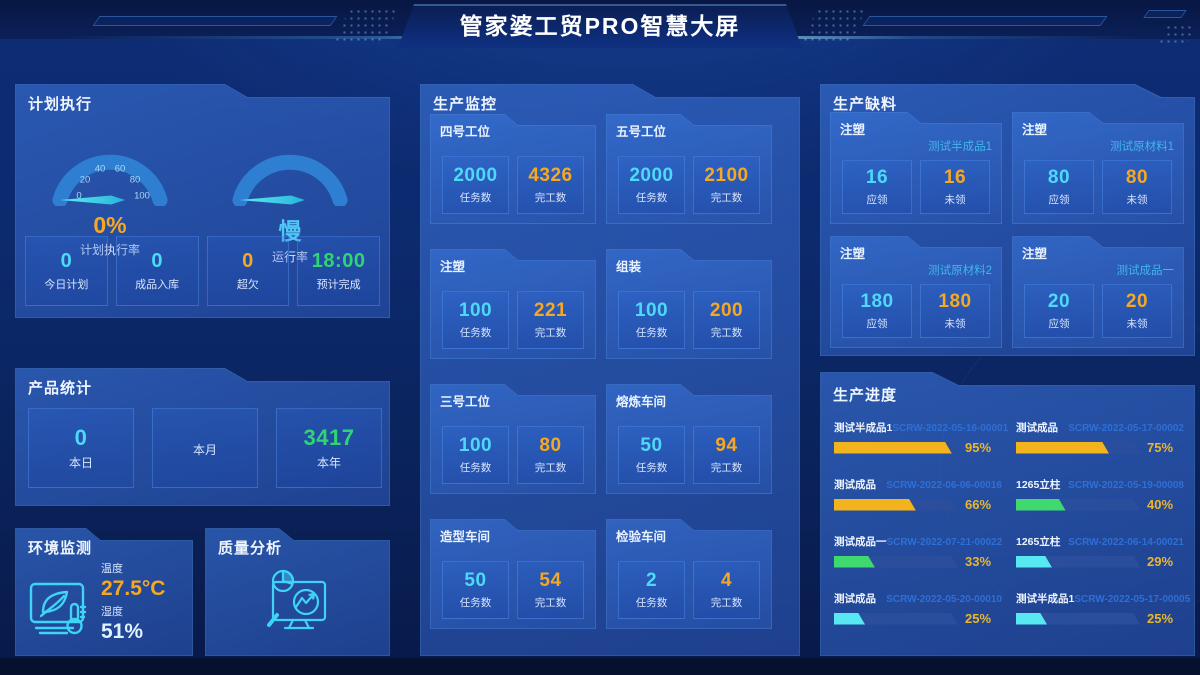  I want to click on stat-value: 0, so click(157, 261).